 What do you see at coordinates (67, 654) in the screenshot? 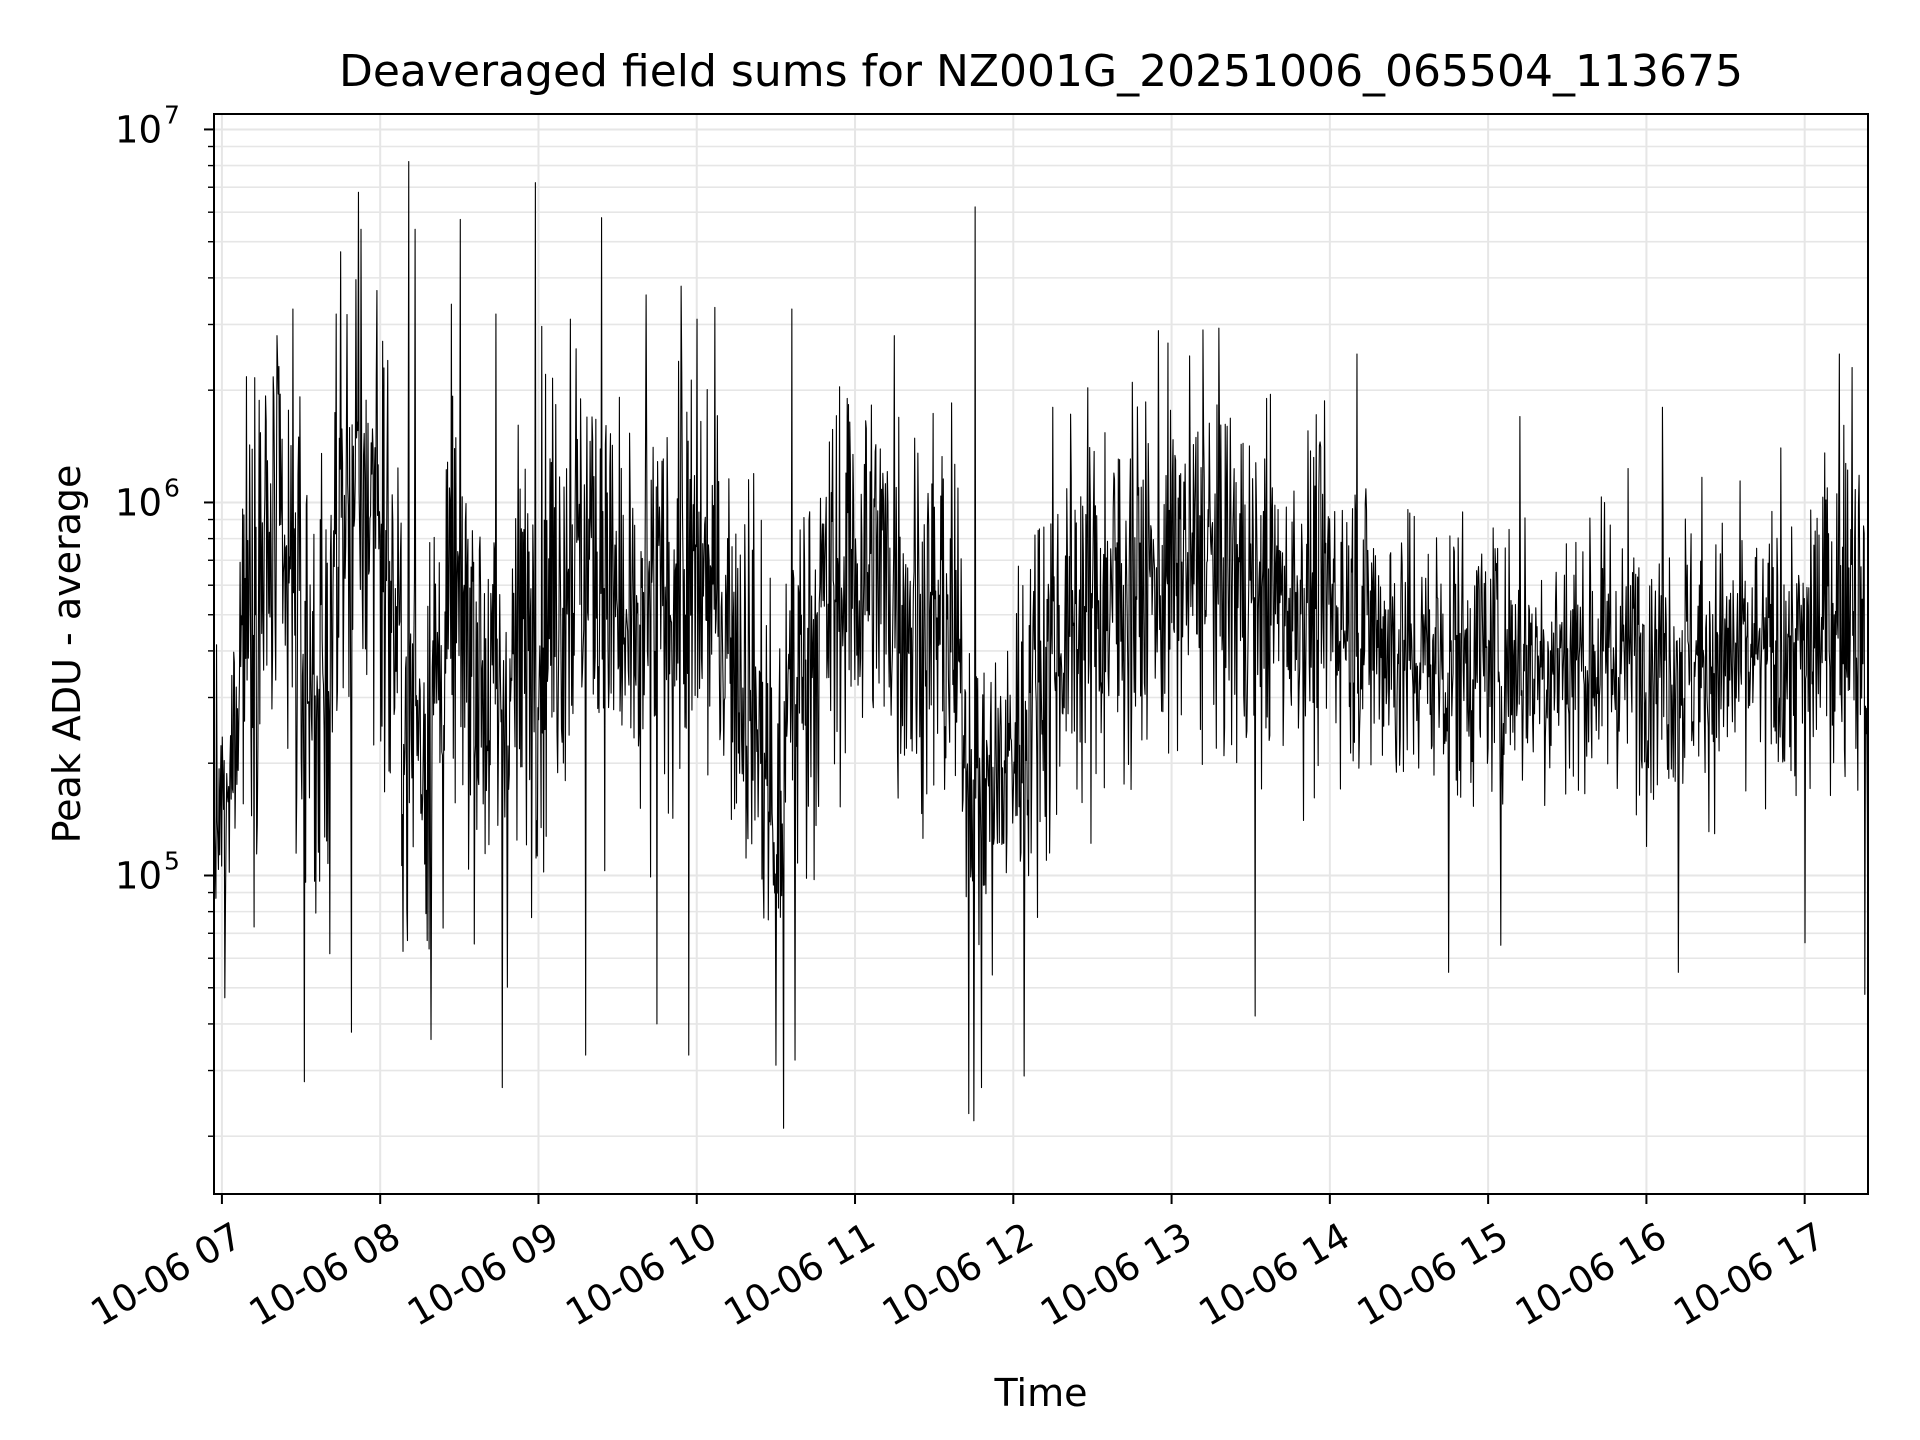
I see `y-axis-label: Peak ADU - average` at bounding box center [67, 654].